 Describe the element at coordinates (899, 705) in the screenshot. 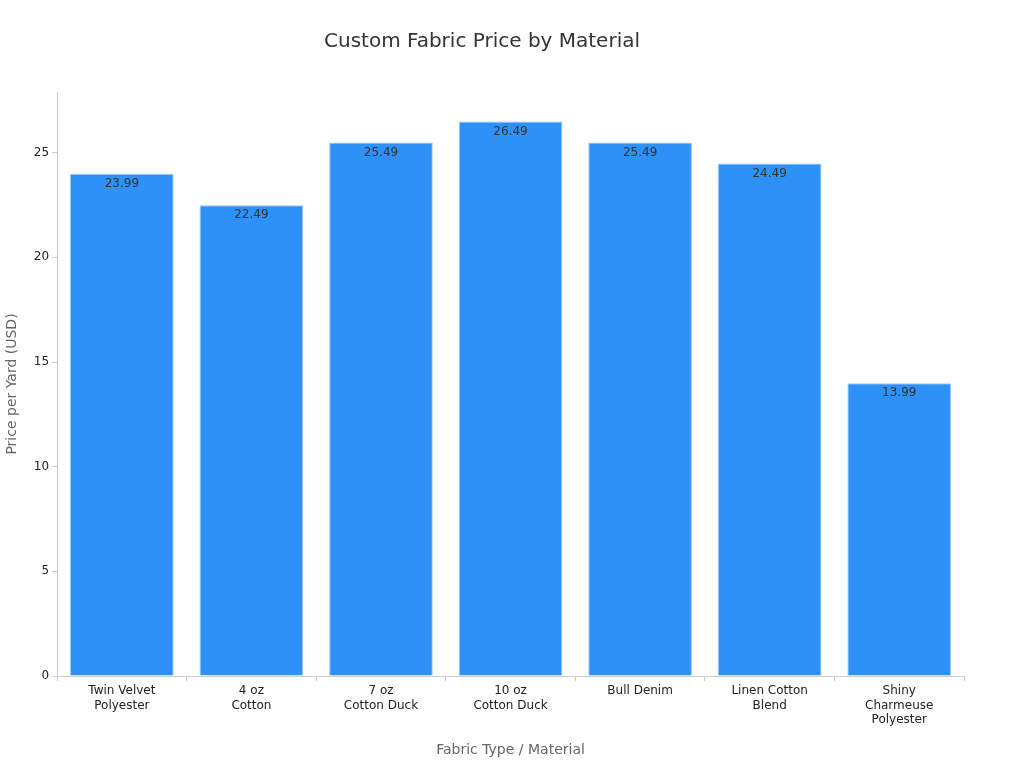

I see `x-tick-label: Shiny Charmeuse Polyester` at that location.